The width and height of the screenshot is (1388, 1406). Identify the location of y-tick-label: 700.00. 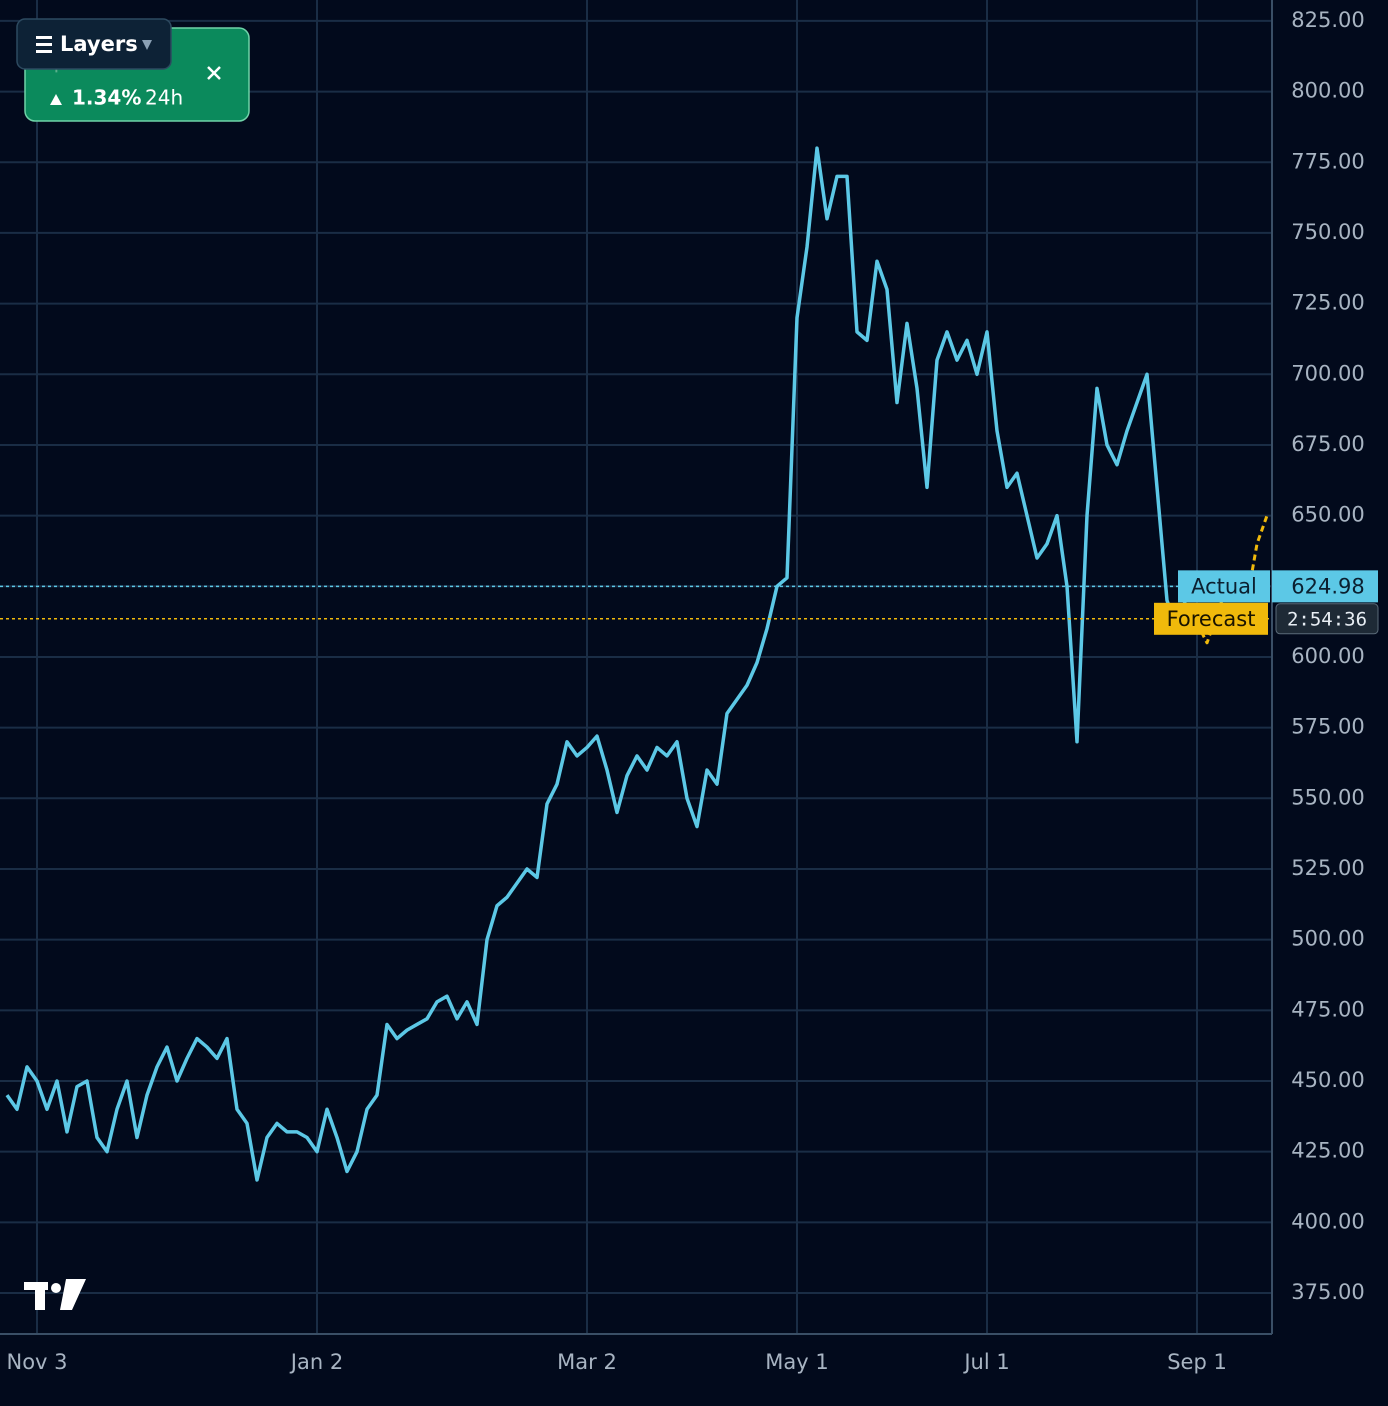
(1327, 373).